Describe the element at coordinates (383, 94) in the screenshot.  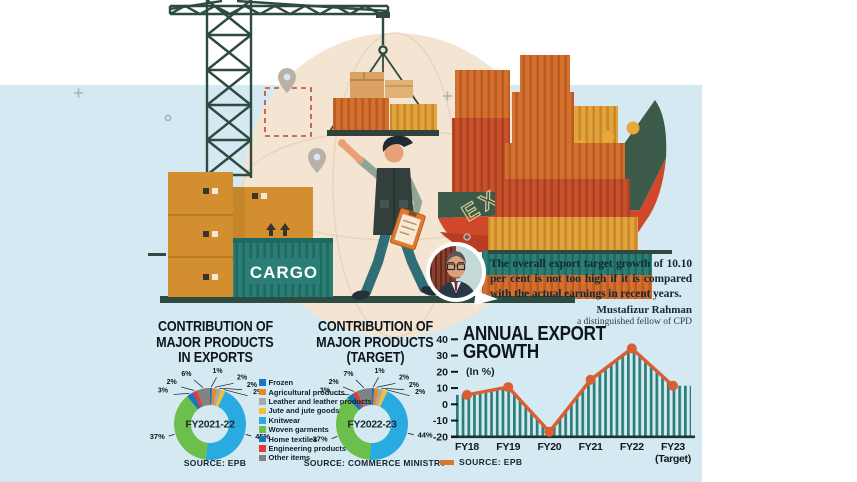
I see `hanging-load` at that location.